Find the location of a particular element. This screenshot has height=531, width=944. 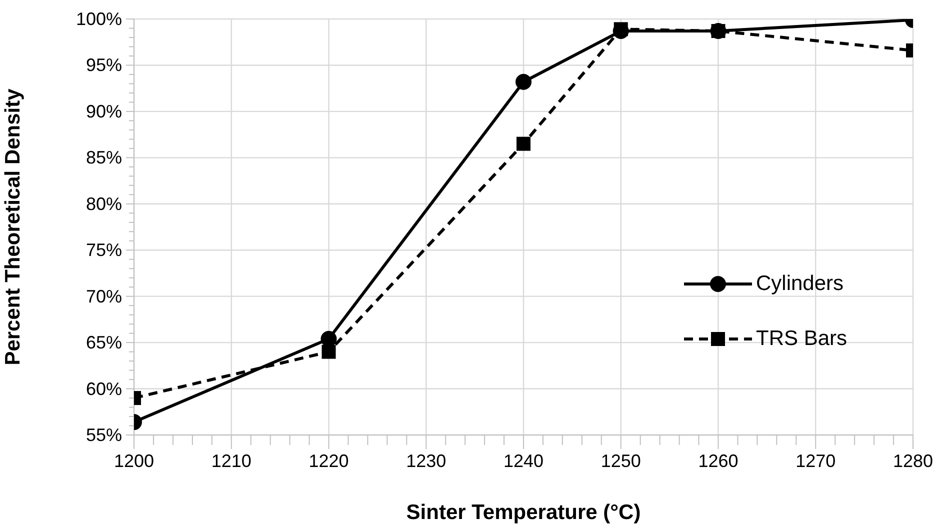

x-tick-label: 1240 is located at coordinates (523, 461).